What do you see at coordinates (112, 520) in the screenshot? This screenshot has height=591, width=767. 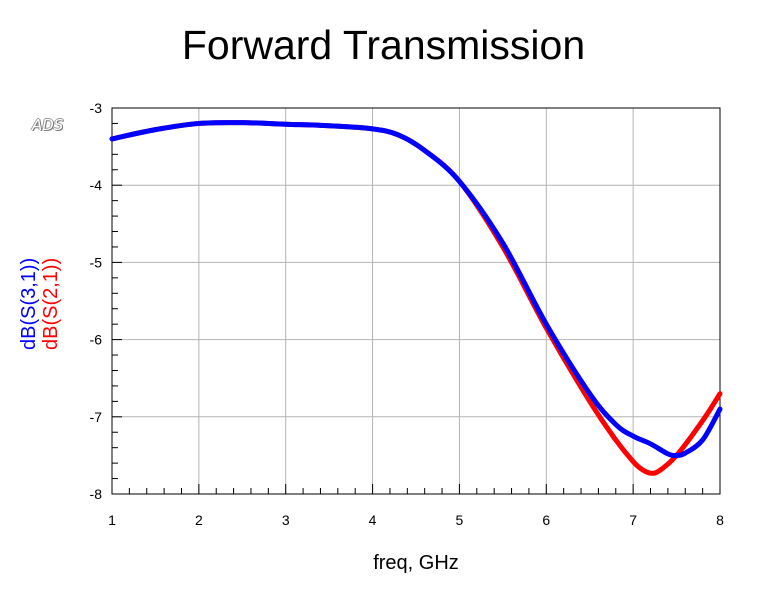 I see `x-tick-label: 1` at bounding box center [112, 520].